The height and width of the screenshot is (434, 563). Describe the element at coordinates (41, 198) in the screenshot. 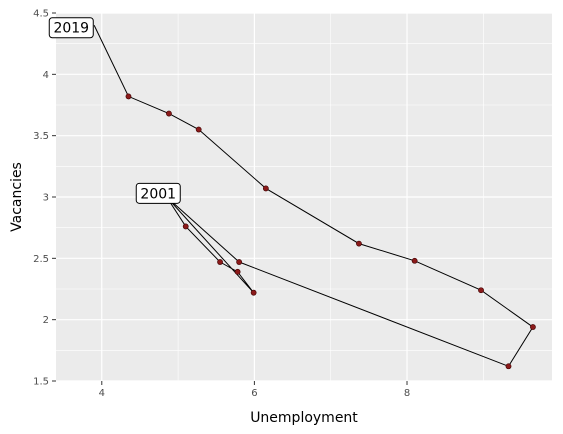

I see `y-tick-labels: 1.5 2 2.5 3 3.5 4 4.5` at that location.